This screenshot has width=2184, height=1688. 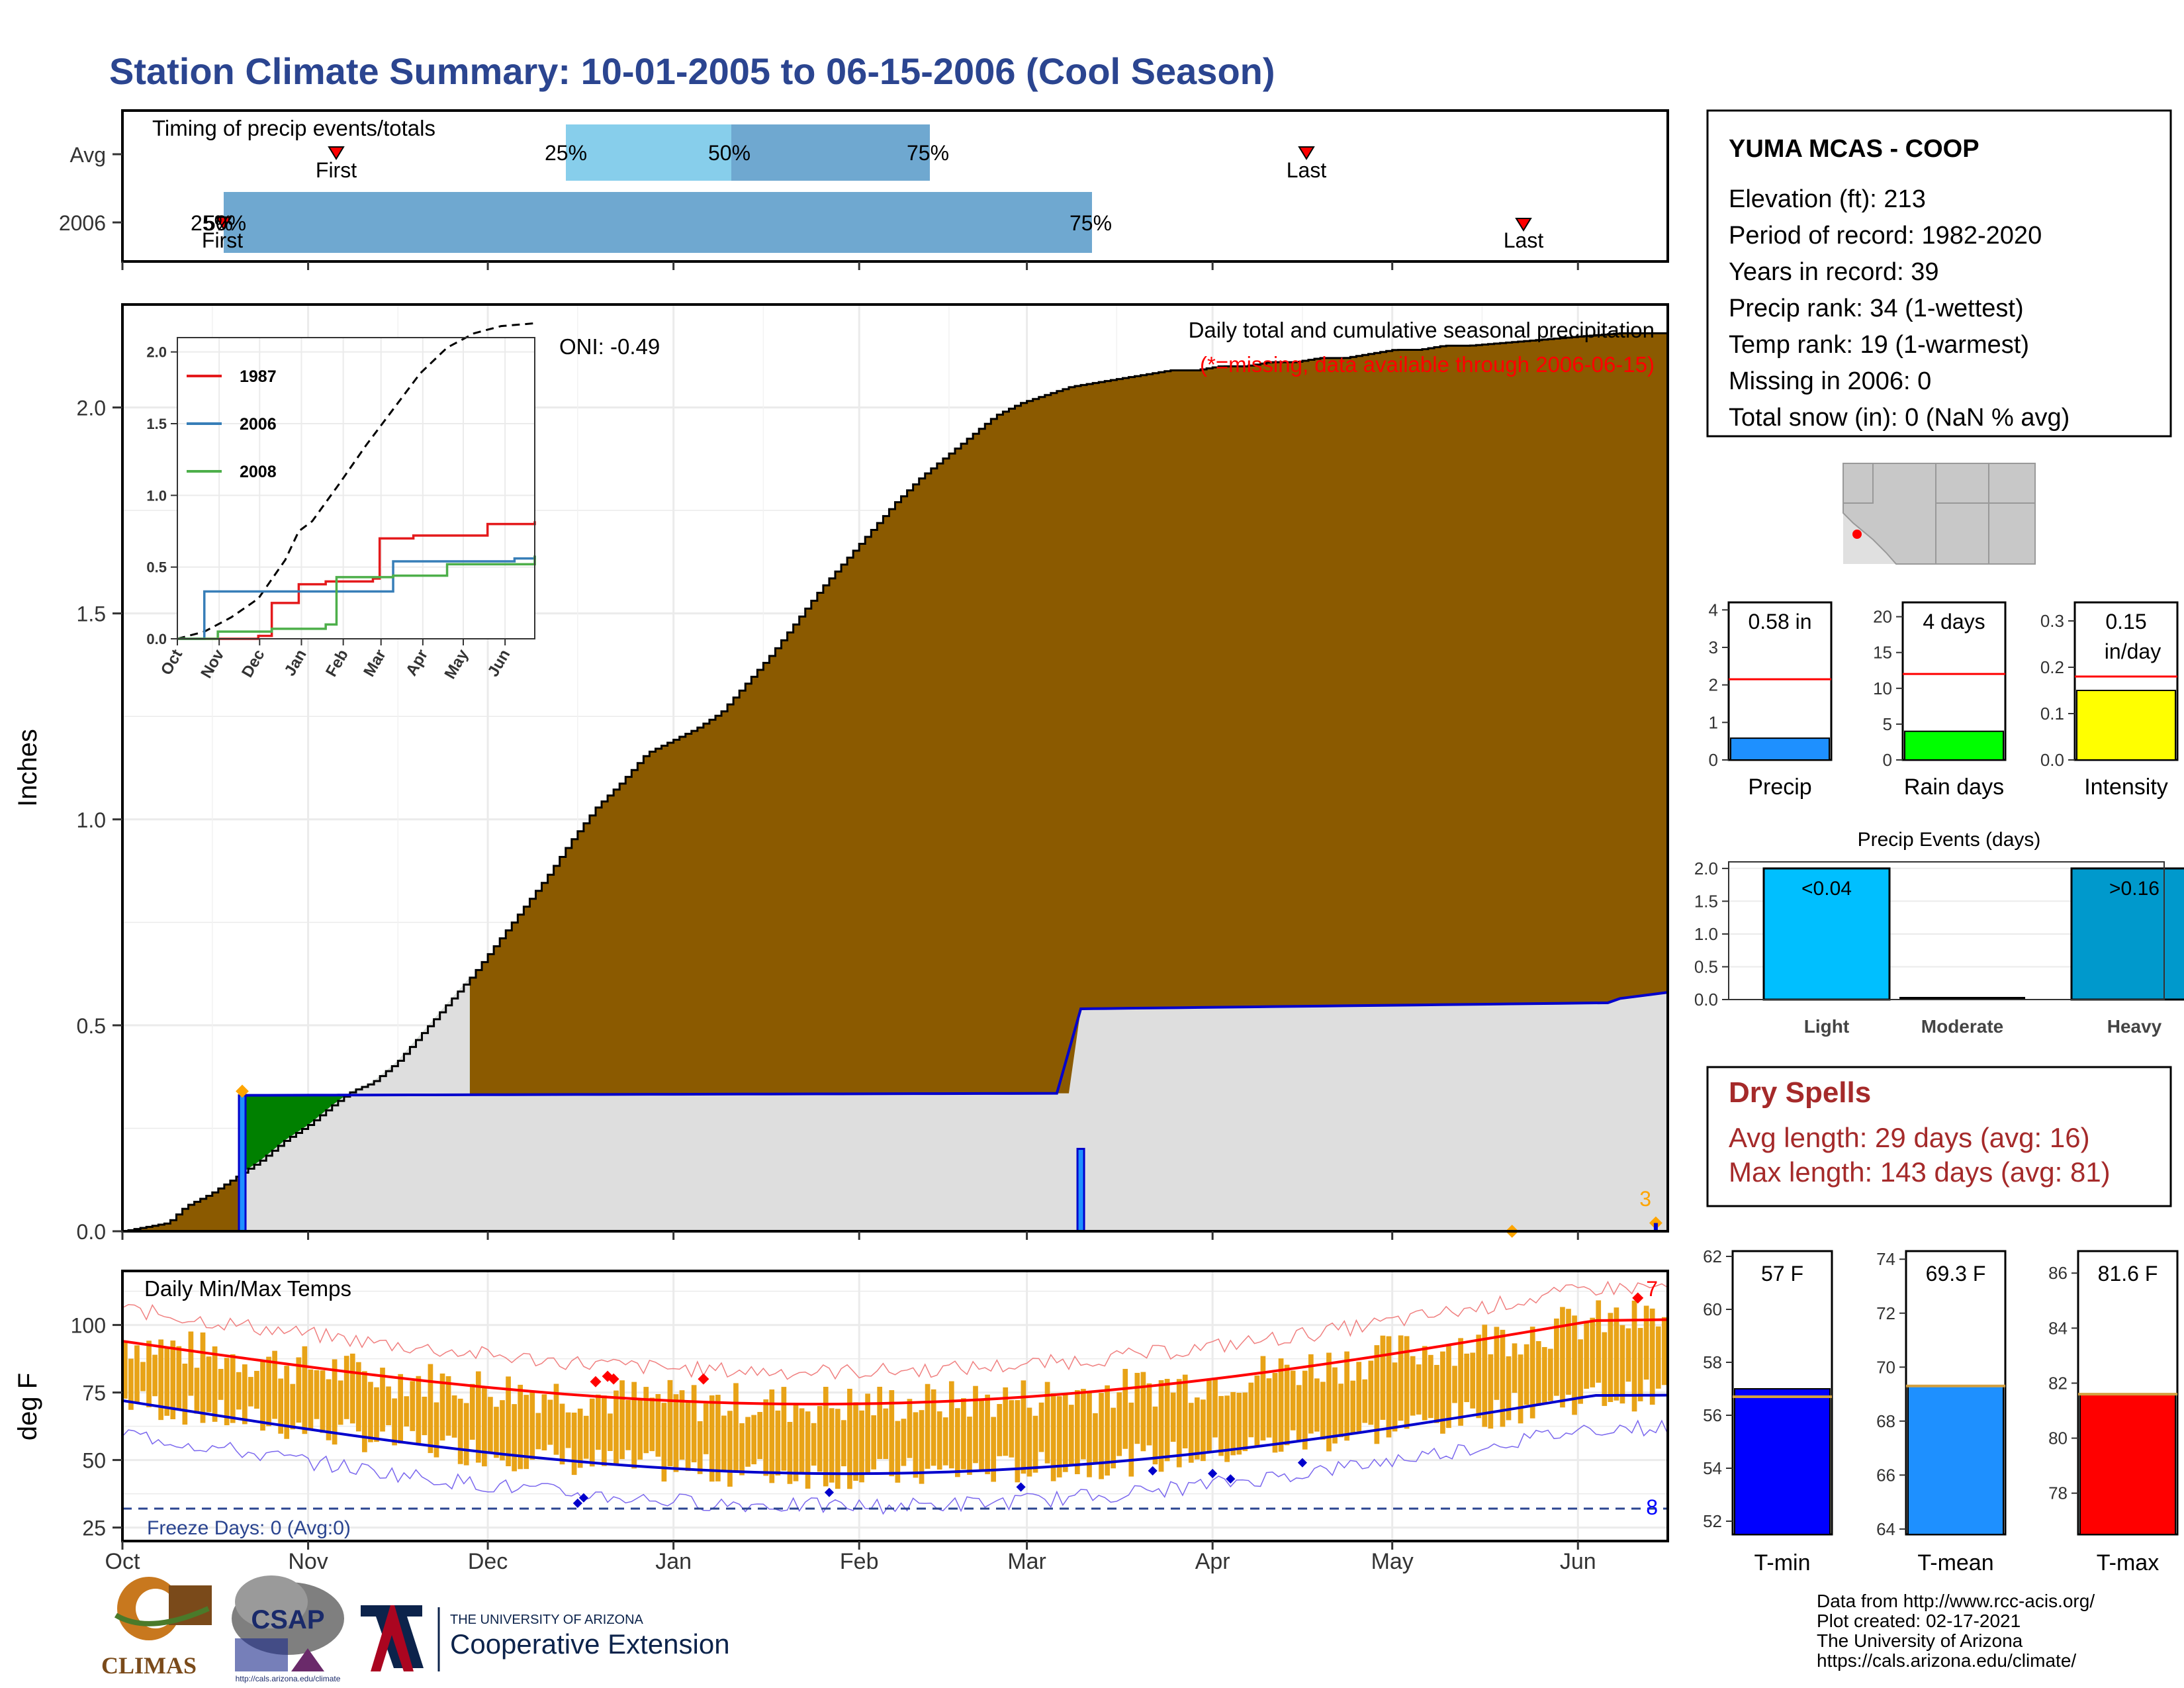 What do you see at coordinates (590, 1644) in the screenshot?
I see `ua-big-text: Cooperative Extension` at bounding box center [590, 1644].